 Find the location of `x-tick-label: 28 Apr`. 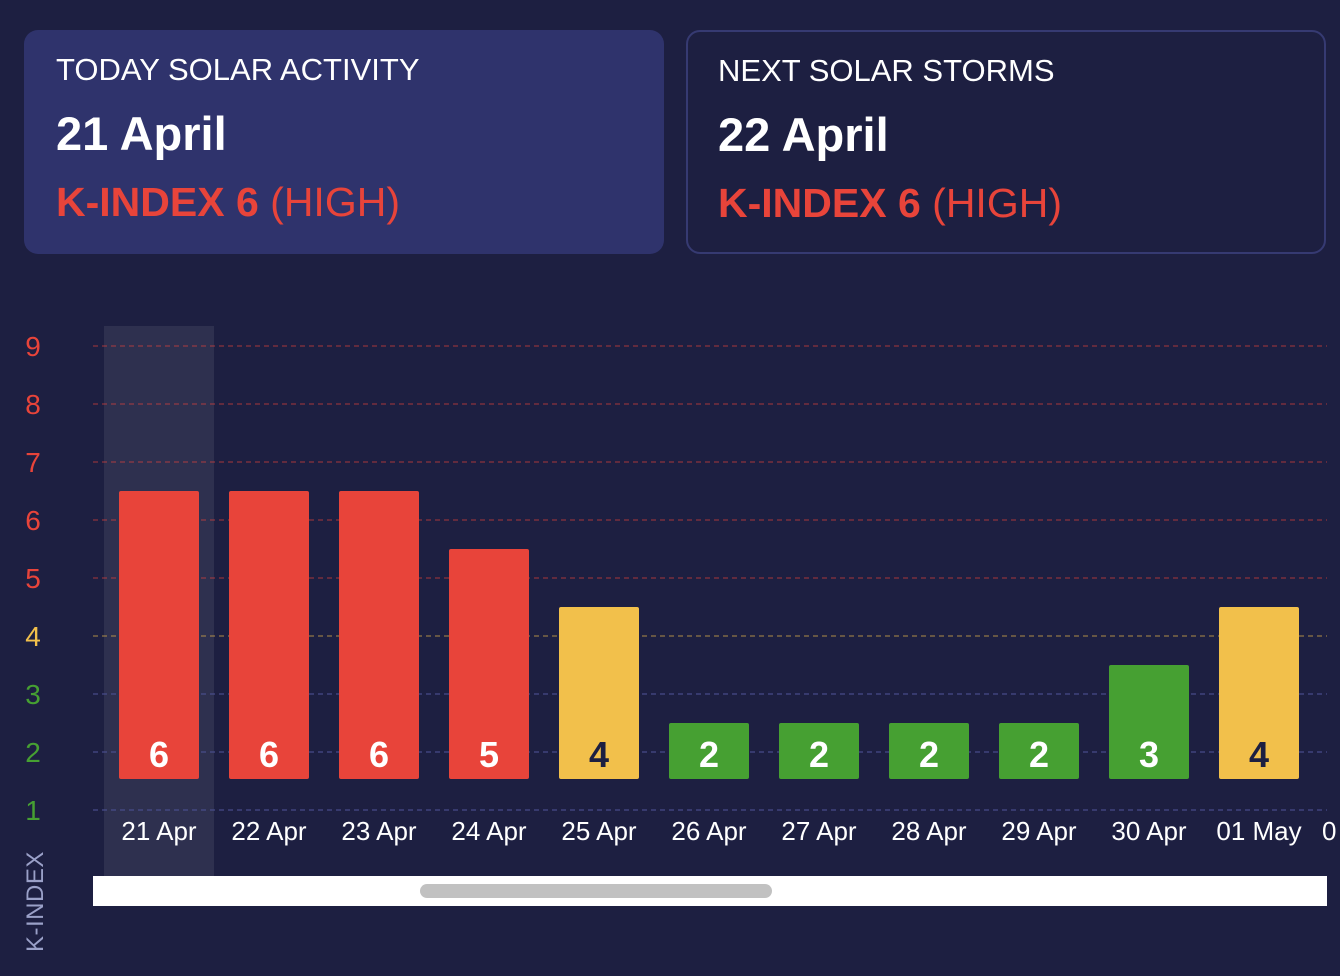

x-tick-label: 28 Apr is located at coordinates (929, 831).